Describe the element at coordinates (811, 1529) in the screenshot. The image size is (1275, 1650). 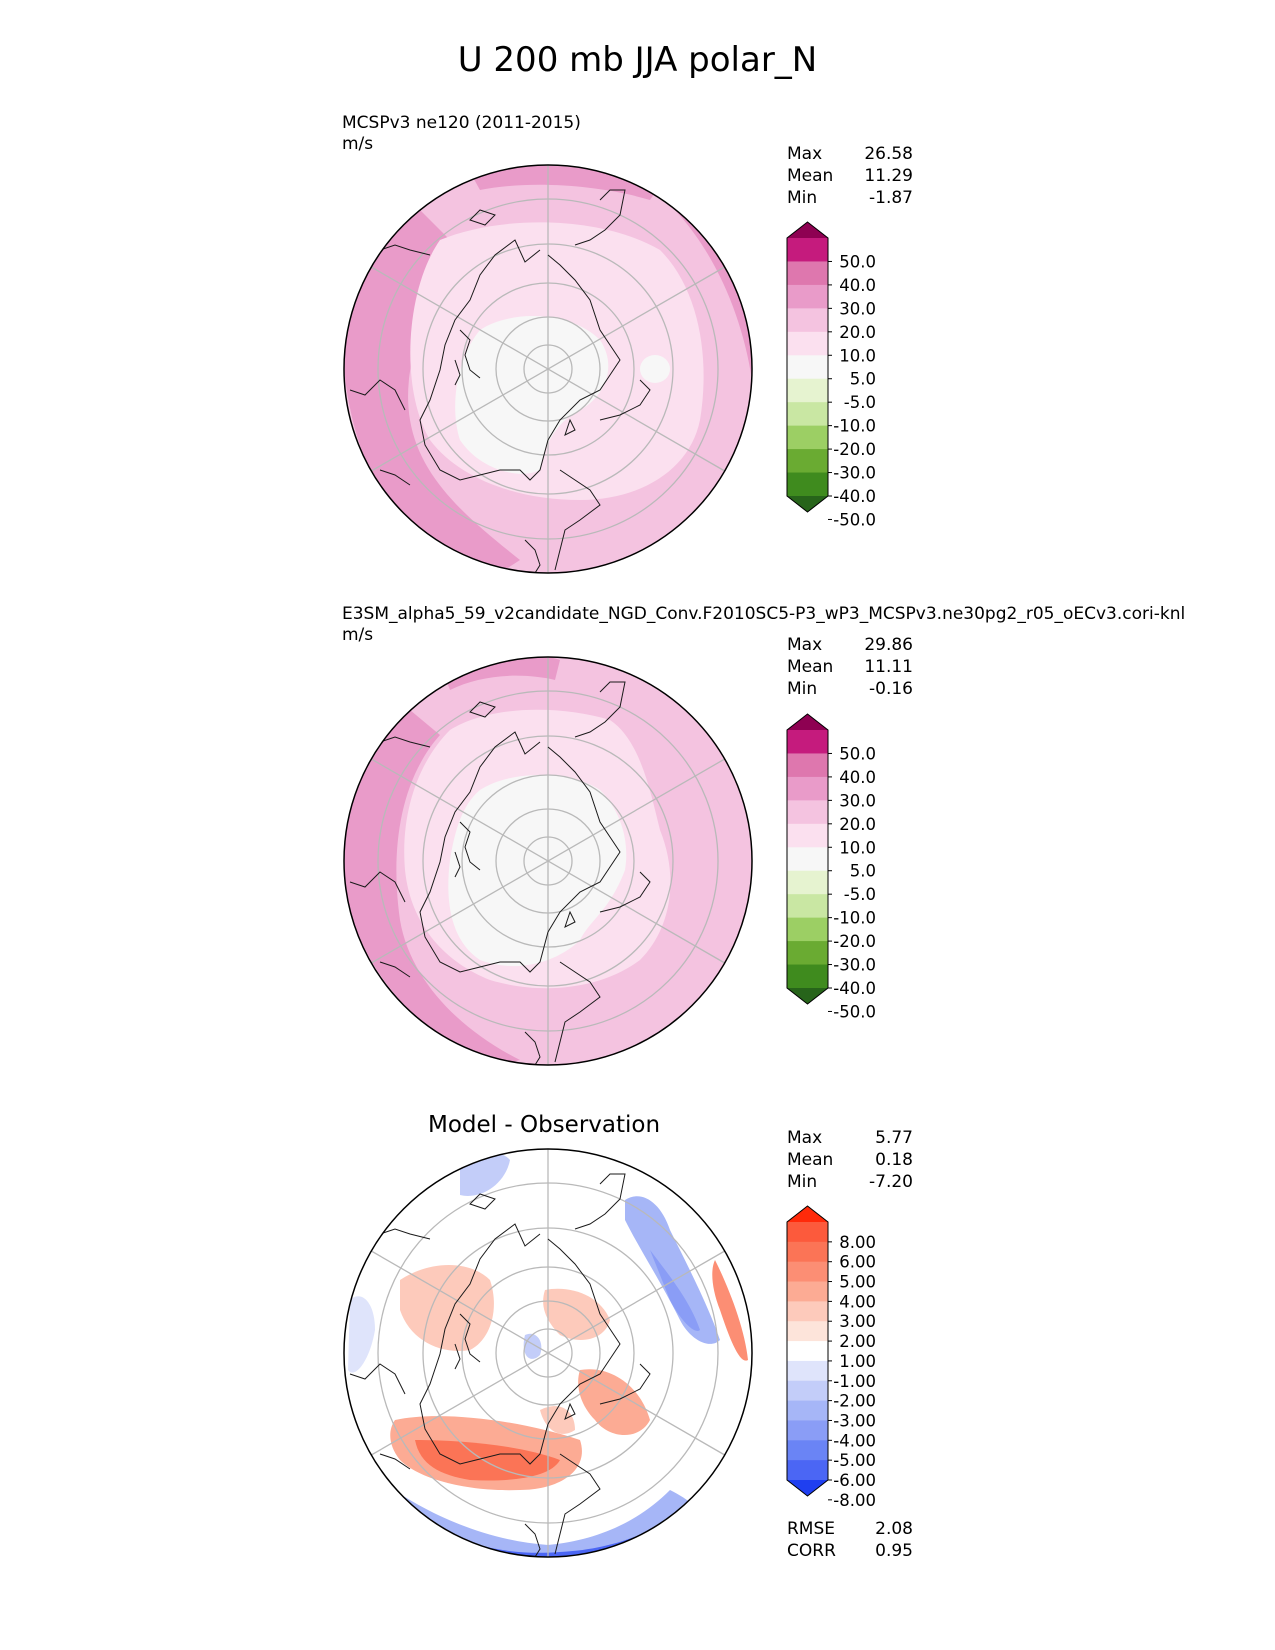
I see `panel-3-metric-label: RMSE` at that location.